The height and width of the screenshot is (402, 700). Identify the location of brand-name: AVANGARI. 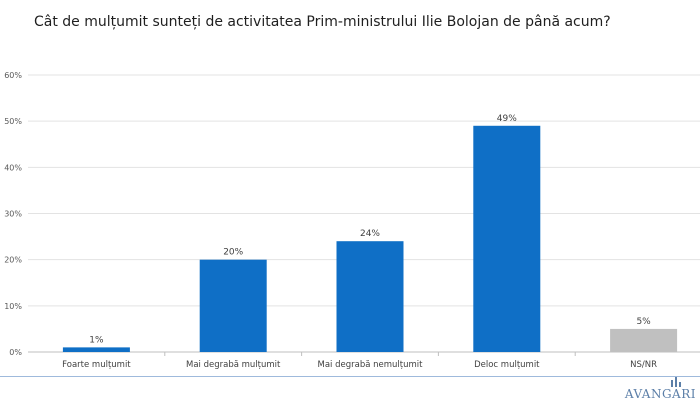
(660, 394).